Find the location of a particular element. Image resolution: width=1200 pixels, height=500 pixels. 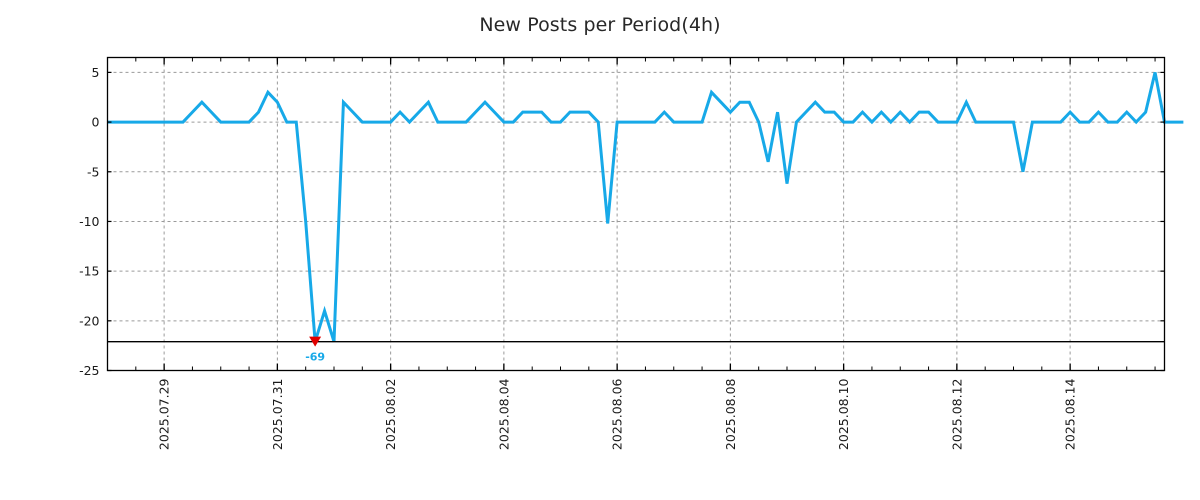

y-tick-label: -20 is located at coordinates (89, 320).